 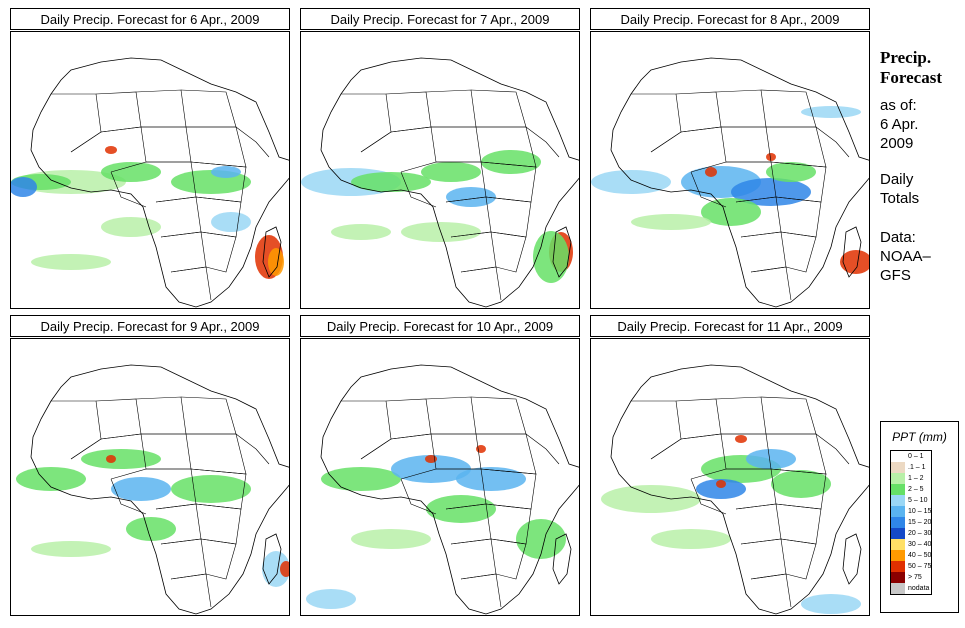 I want to click on legend-label: 10 – 15, so click(x=920, y=511).